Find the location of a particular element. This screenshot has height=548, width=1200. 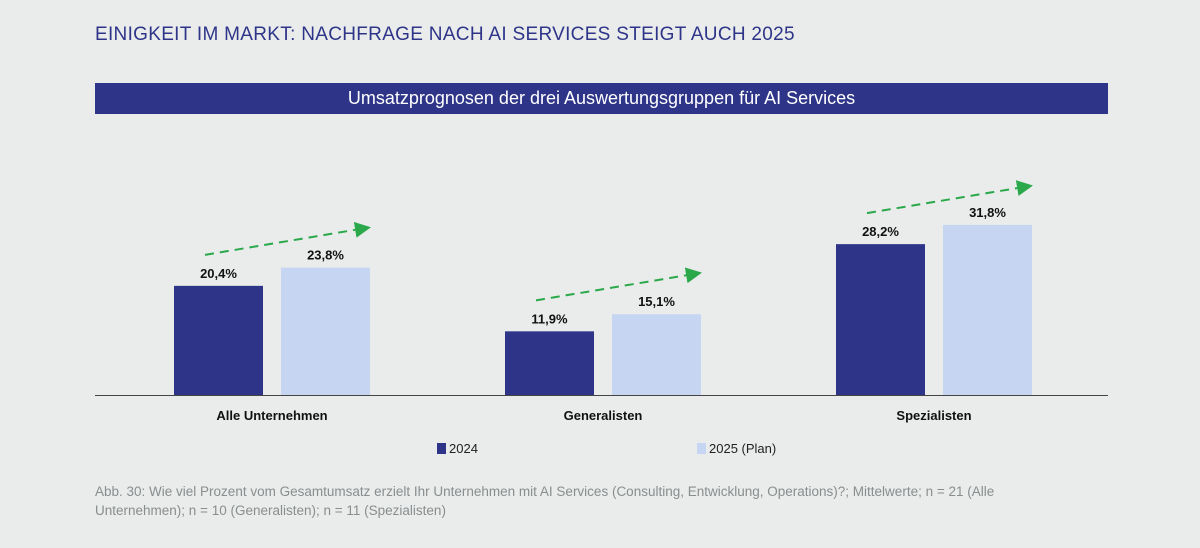

data-label: 23,8% is located at coordinates (325, 255).